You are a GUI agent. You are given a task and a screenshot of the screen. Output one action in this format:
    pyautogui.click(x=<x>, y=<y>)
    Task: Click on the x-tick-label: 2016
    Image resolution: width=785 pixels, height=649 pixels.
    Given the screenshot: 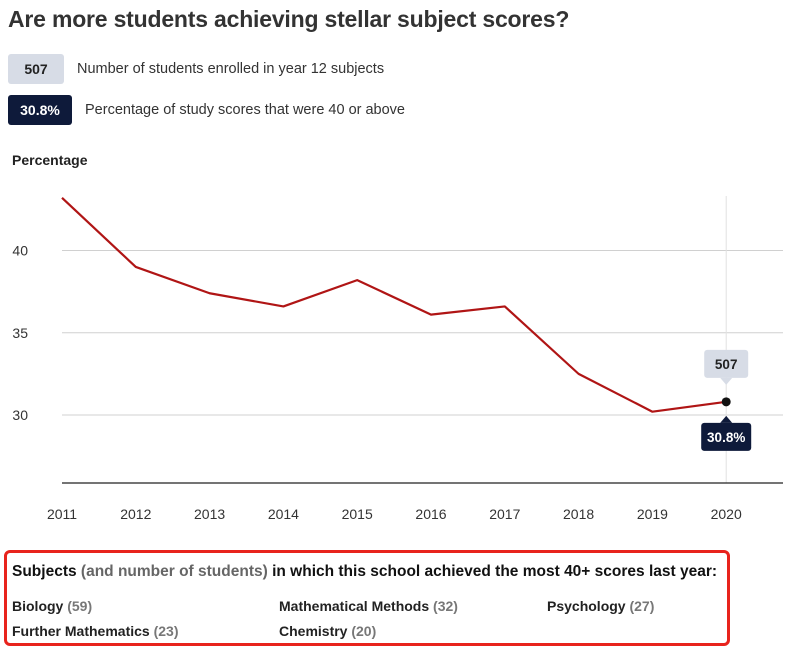 What is the action you would take?
    pyautogui.click(x=430, y=514)
    